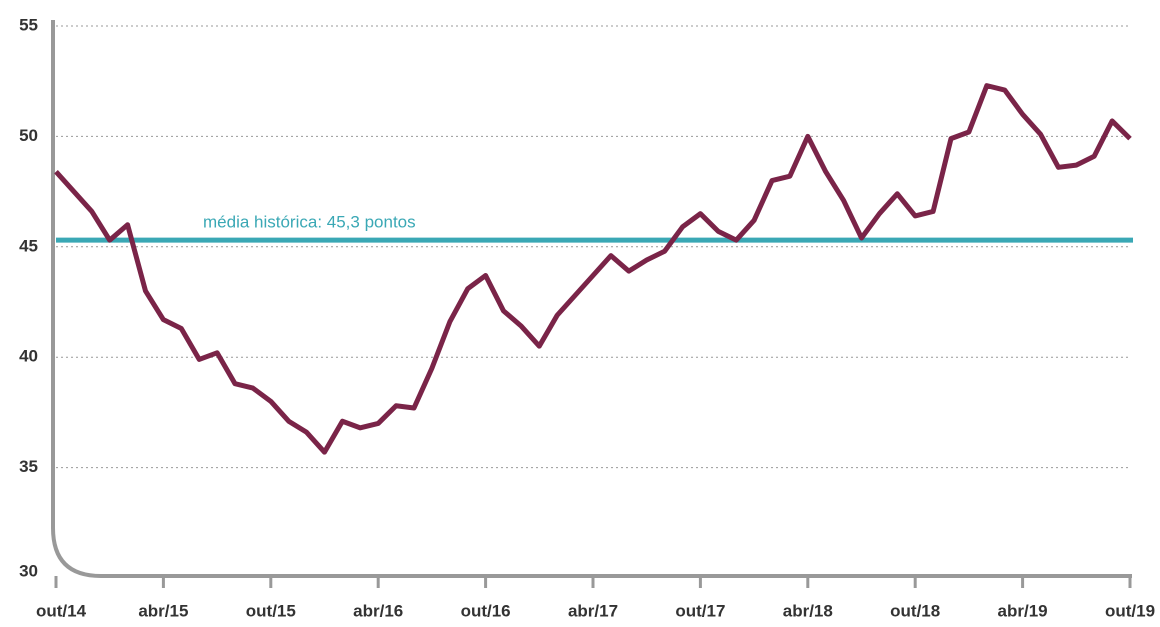  I want to click on x-tick-label: out/15, so click(271, 610).